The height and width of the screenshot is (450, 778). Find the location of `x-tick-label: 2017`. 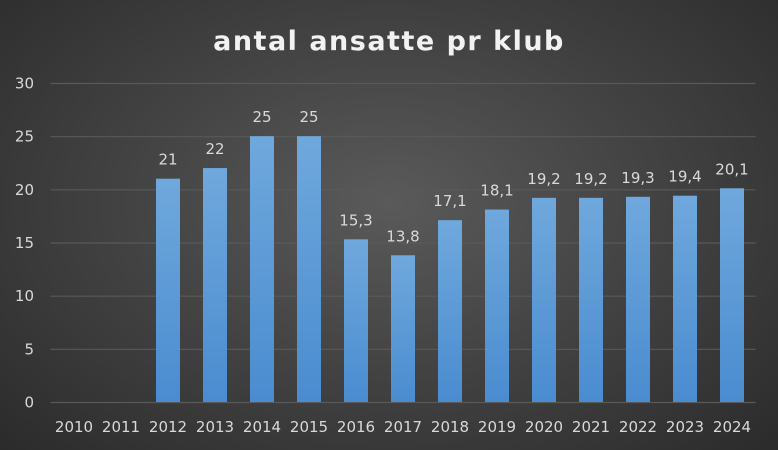

x-tick-label: 2017 is located at coordinates (403, 427).